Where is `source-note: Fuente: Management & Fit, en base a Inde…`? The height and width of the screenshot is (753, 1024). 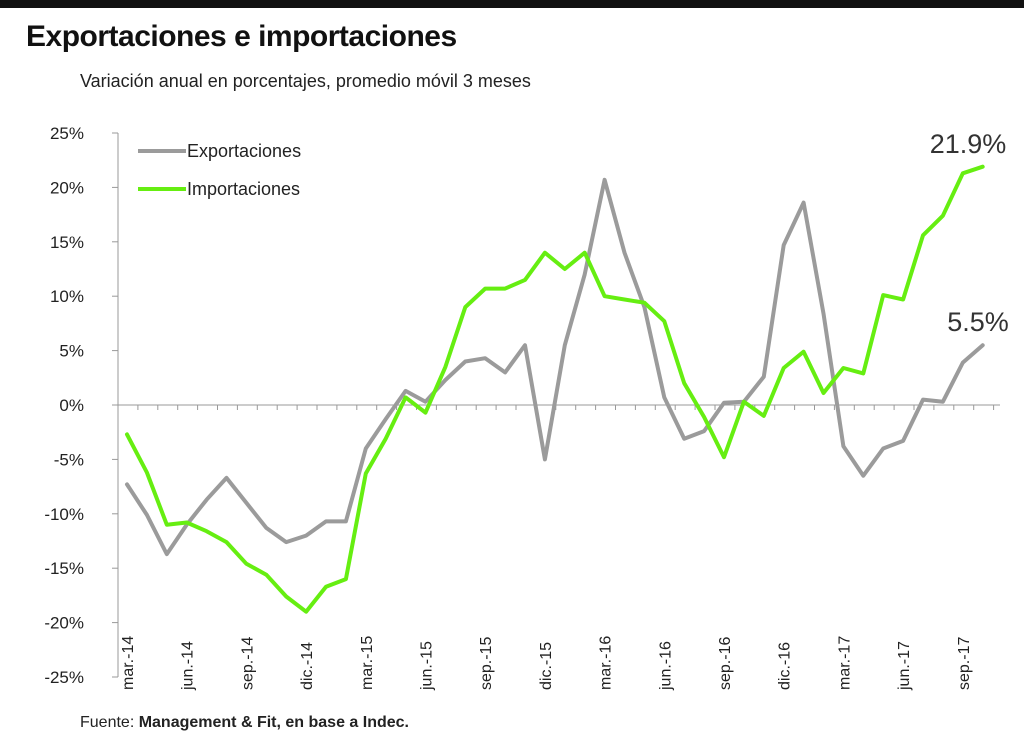
source-note: Fuente: Management & Fit, en base a Inde… is located at coordinates (244, 723).